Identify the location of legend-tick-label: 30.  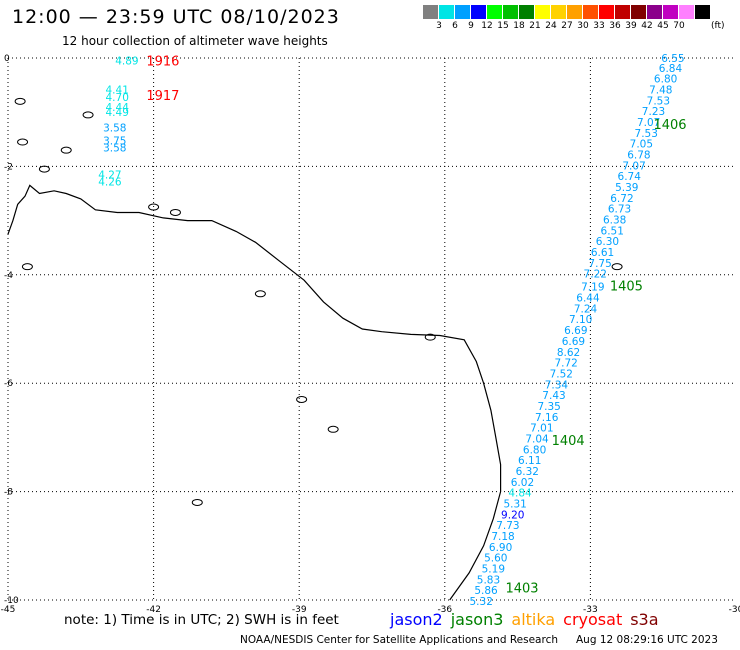
(583, 26).